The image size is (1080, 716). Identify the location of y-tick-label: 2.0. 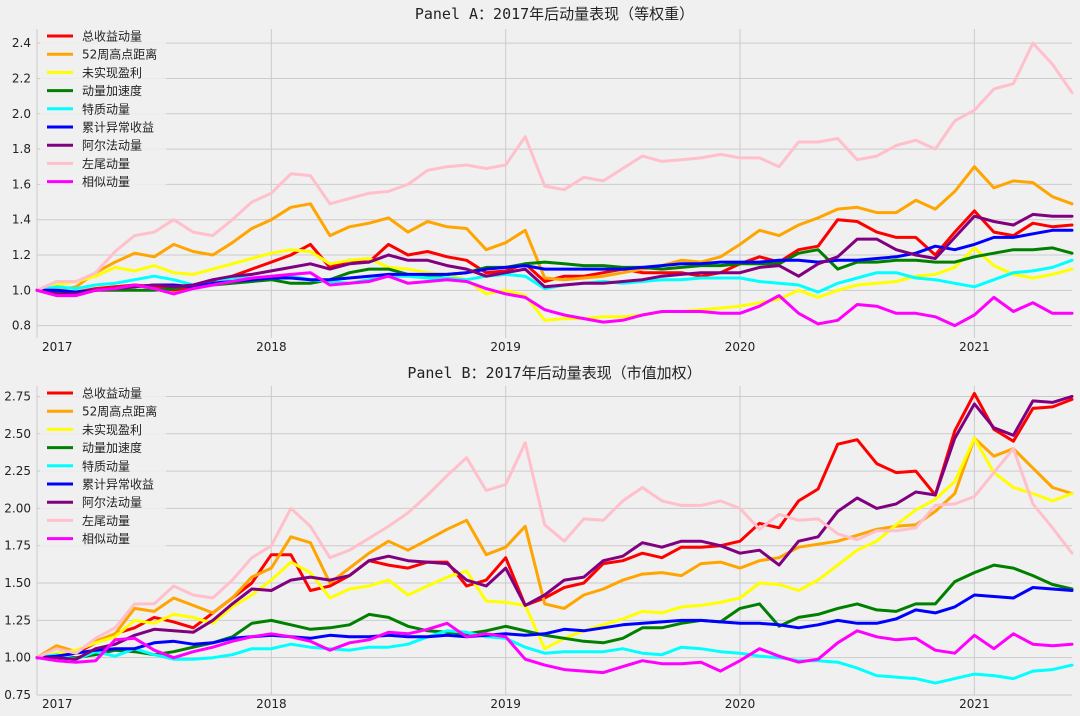
(21, 114).